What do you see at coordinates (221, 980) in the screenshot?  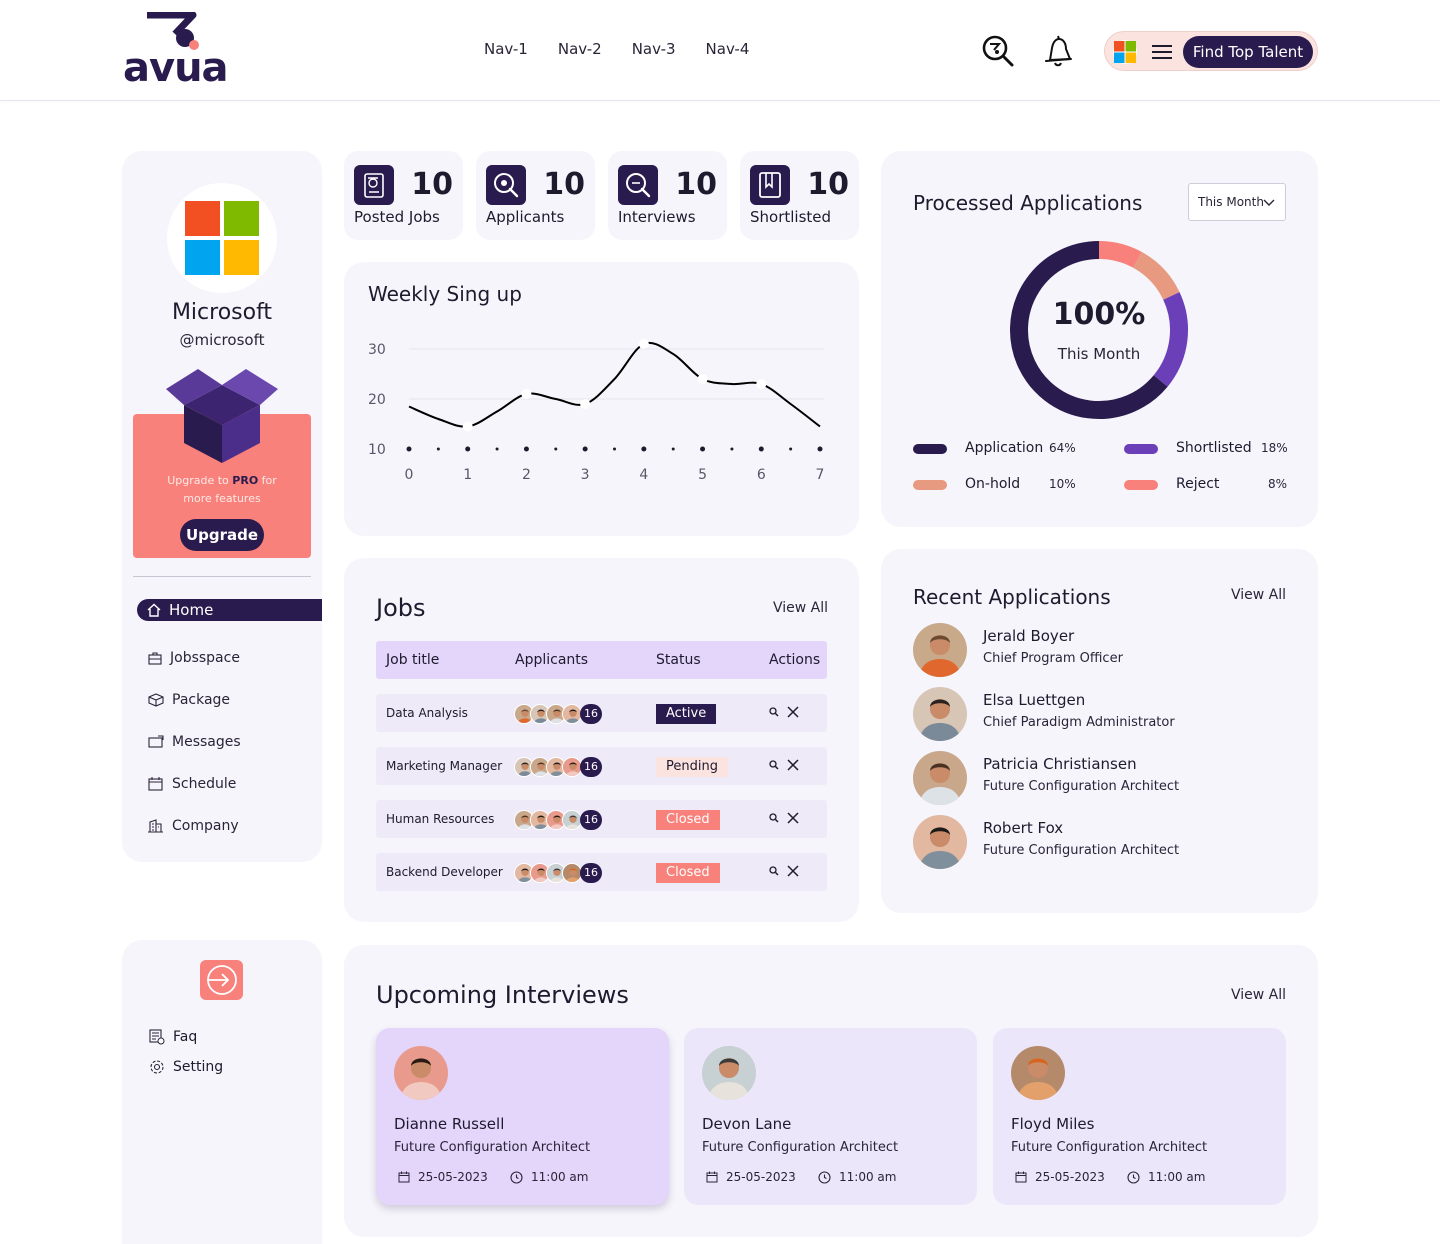 I see `logout-icon` at bounding box center [221, 980].